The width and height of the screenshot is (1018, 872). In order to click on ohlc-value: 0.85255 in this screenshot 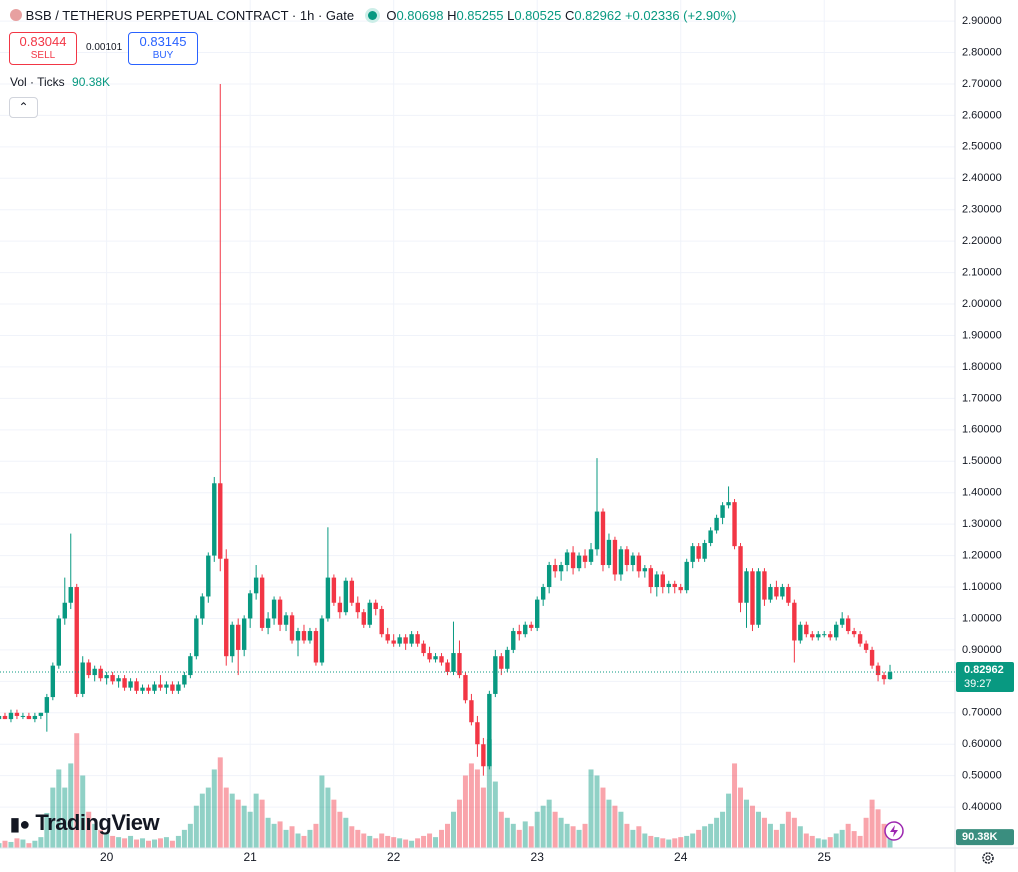, I will do `click(480, 15)`.